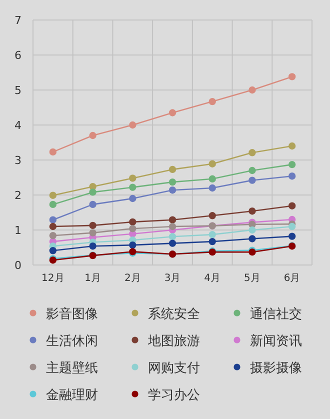  What do you see at coordinates (132, 278) in the screenshot?
I see `x-tick-label: 2月` at bounding box center [132, 278].